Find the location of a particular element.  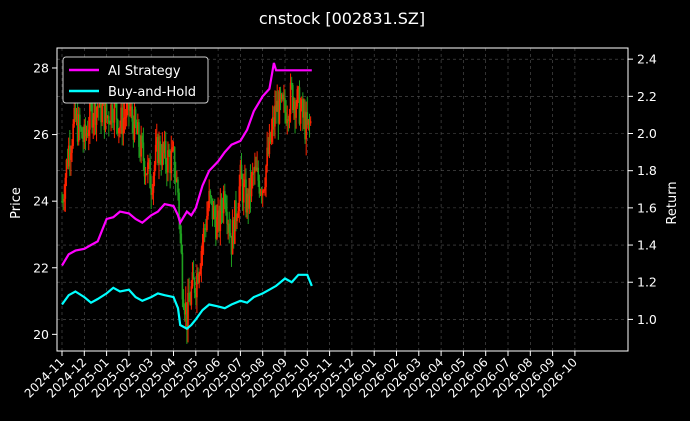

left-tick-label: 26 is located at coordinates (41, 134).